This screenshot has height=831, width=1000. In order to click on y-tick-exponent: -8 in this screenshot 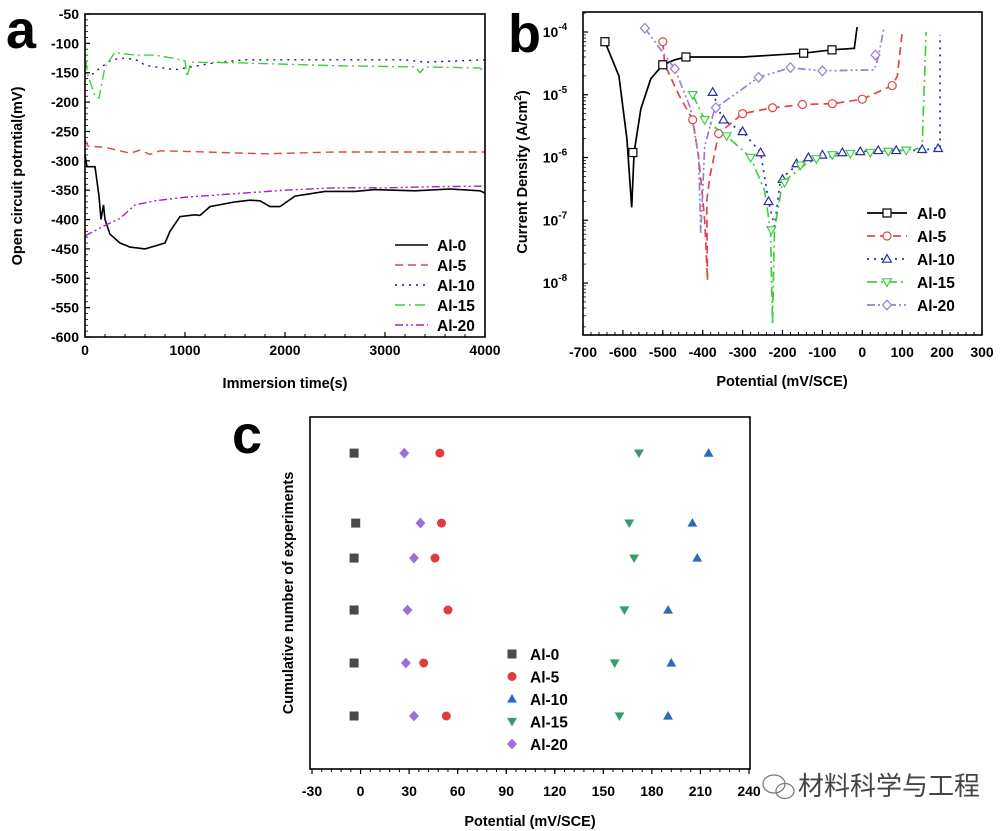, I will do `click(562, 278)`.